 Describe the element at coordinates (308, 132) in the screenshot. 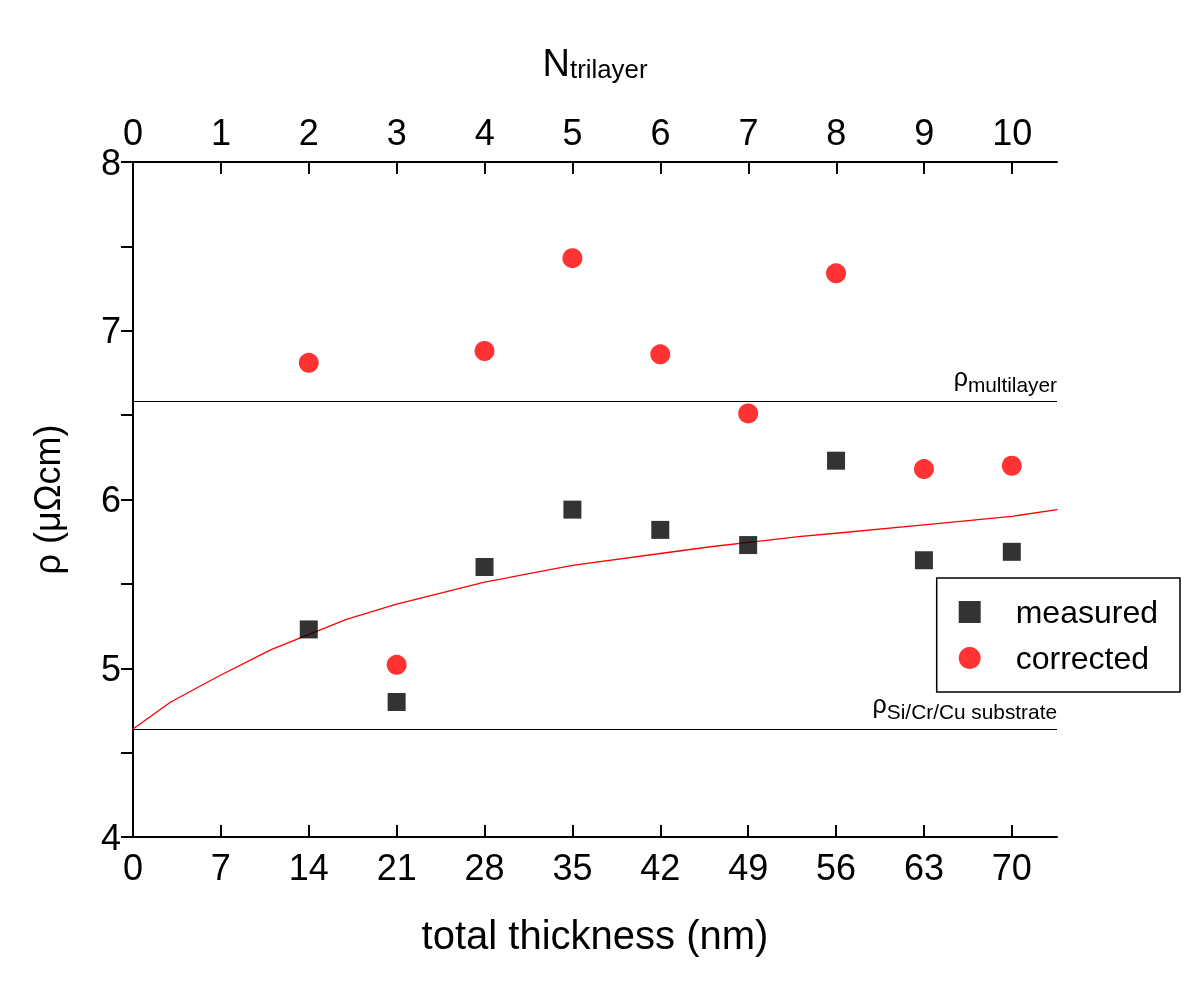

I see `x2-tick-label: 2` at that location.